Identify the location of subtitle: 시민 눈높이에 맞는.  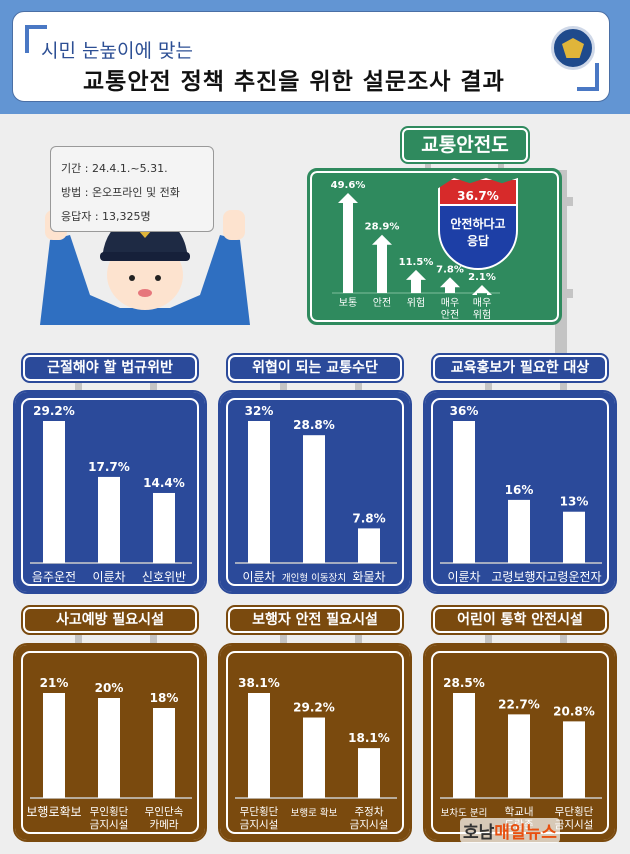
(117, 51).